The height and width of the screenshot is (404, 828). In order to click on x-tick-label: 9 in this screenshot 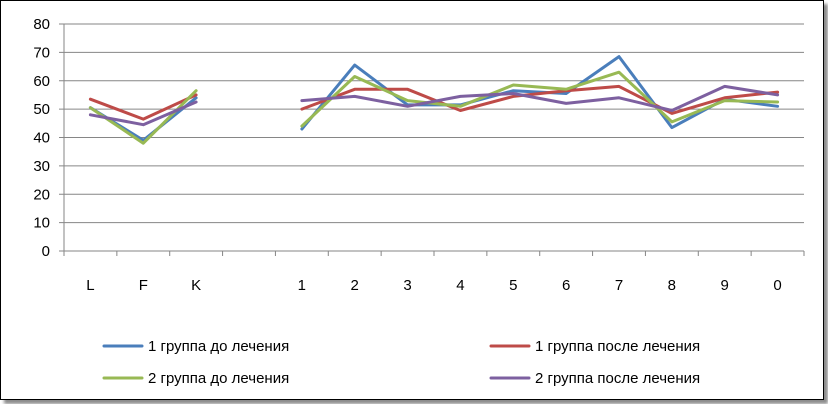, I will do `click(725, 285)`.